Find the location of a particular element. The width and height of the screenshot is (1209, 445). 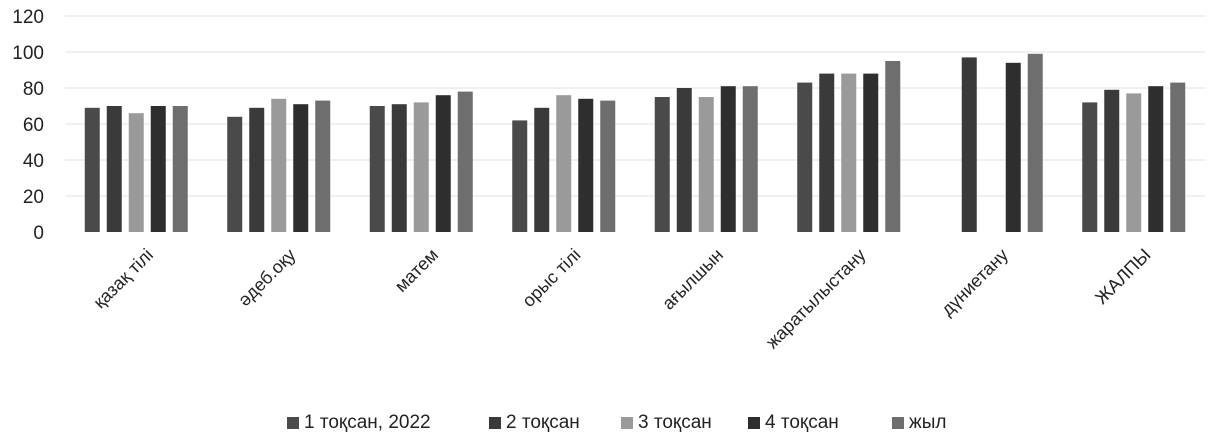

legend-label: 2 тоқсан is located at coordinates (543, 422).